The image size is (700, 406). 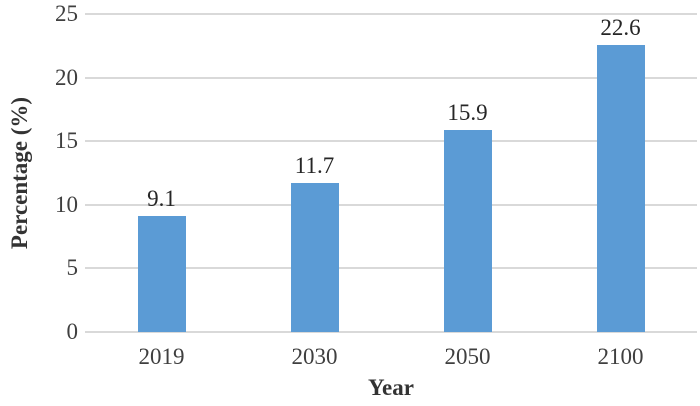 What do you see at coordinates (620, 356) in the screenshot?
I see `x-tick-label-2100: 2100` at bounding box center [620, 356].